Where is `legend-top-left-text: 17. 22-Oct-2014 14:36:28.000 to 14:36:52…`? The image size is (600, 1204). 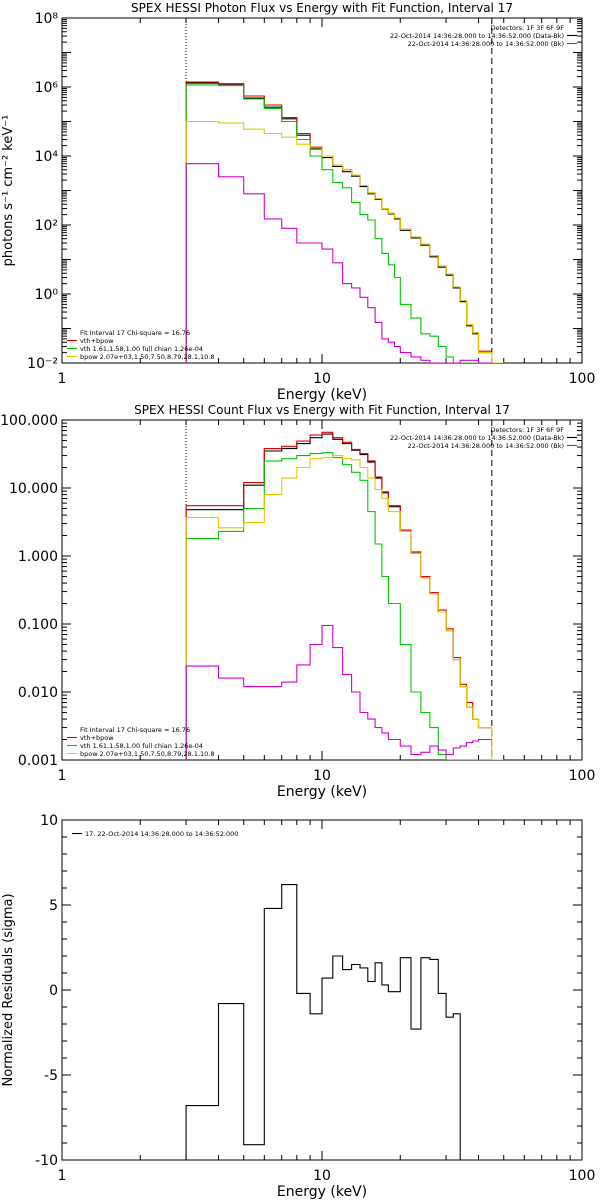
legend-top-left-text: 17. 22-Oct-2014 14:36:28.000 to 14:36:52… is located at coordinates (161, 834).